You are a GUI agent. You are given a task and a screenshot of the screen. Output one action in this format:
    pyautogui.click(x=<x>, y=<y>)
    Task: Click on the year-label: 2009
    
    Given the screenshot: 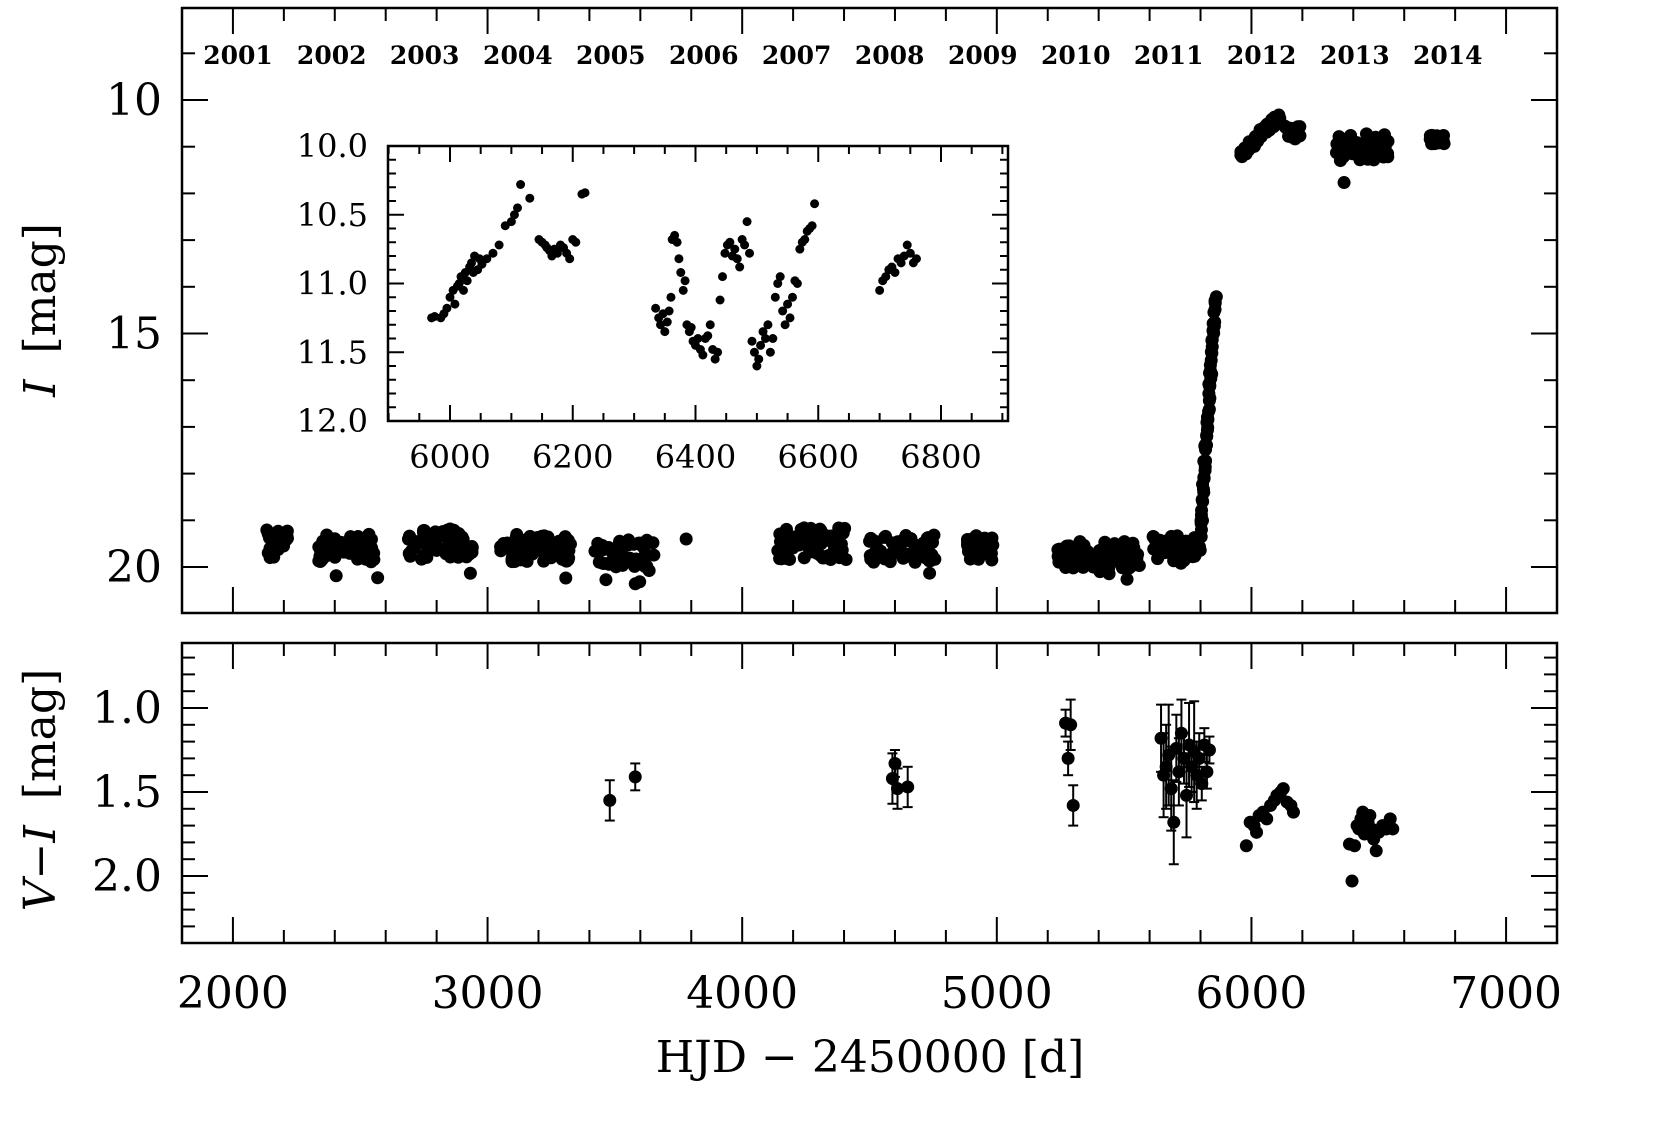 What is the action you would take?
    pyautogui.click(x=983, y=55)
    